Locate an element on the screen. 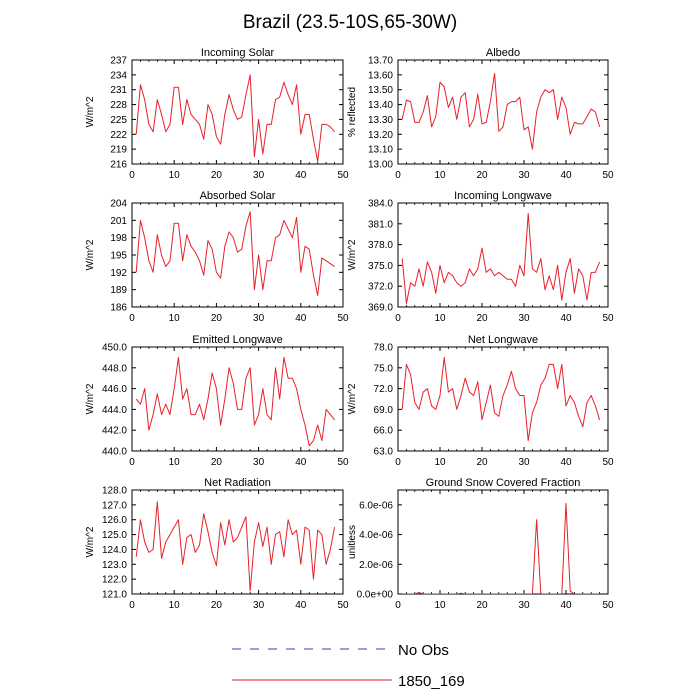  y-tick-label: 72.0 is located at coordinates (384, 389).